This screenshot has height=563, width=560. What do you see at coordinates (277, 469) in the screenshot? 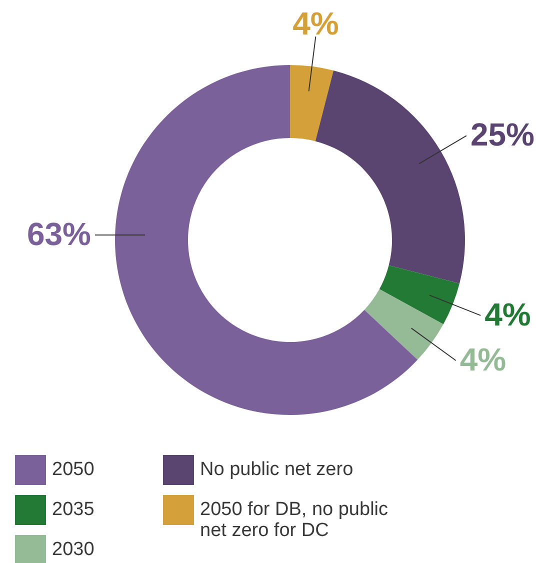
I see `legend-label: No public net zero` at bounding box center [277, 469].